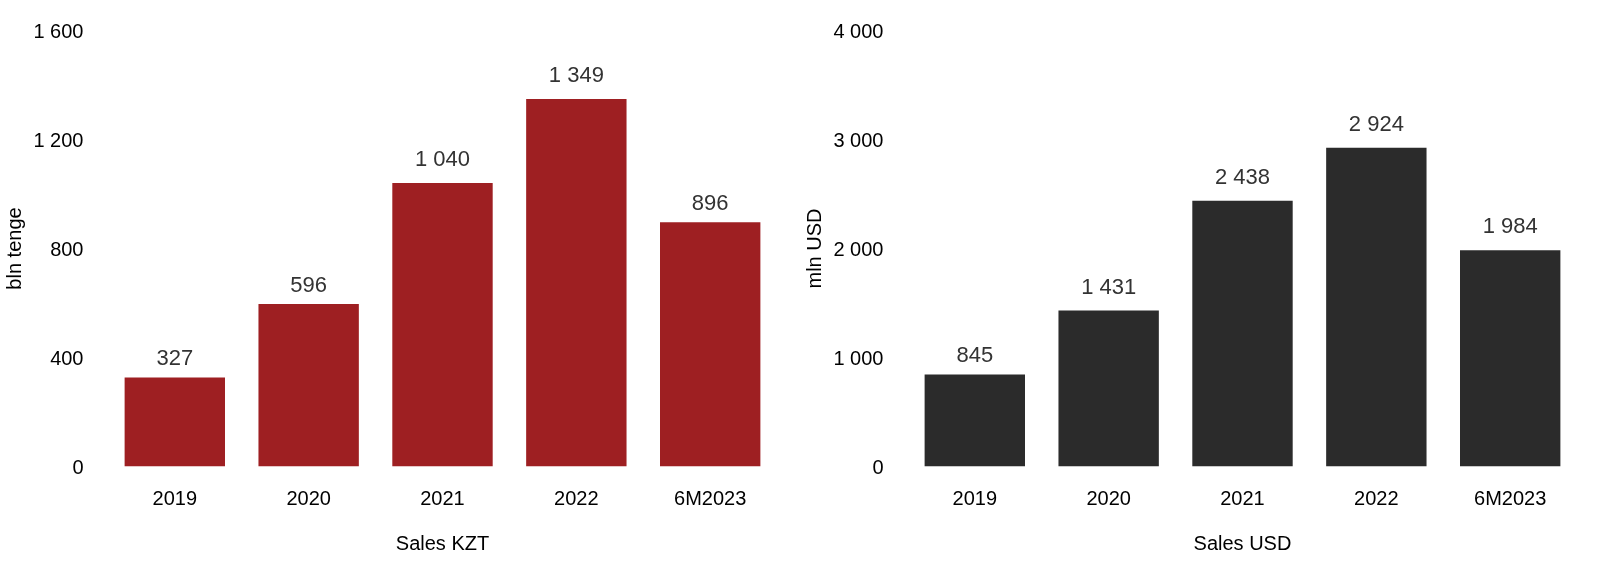 The height and width of the screenshot is (562, 1606). I want to click on y-tick-label: 3 000, so click(858, 139).